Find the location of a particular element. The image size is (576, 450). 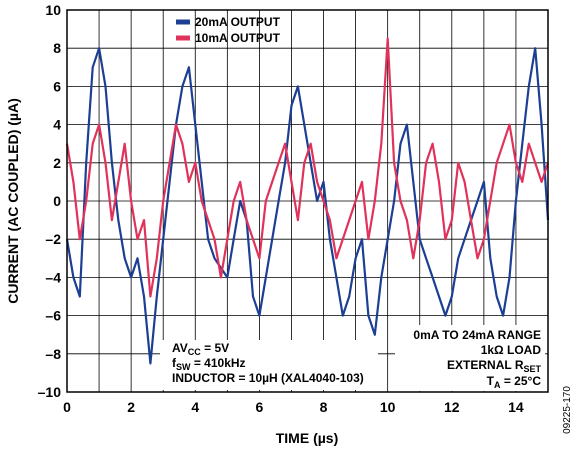

annotation-ta: TA = 25°C is located at coordinates (514, 382).